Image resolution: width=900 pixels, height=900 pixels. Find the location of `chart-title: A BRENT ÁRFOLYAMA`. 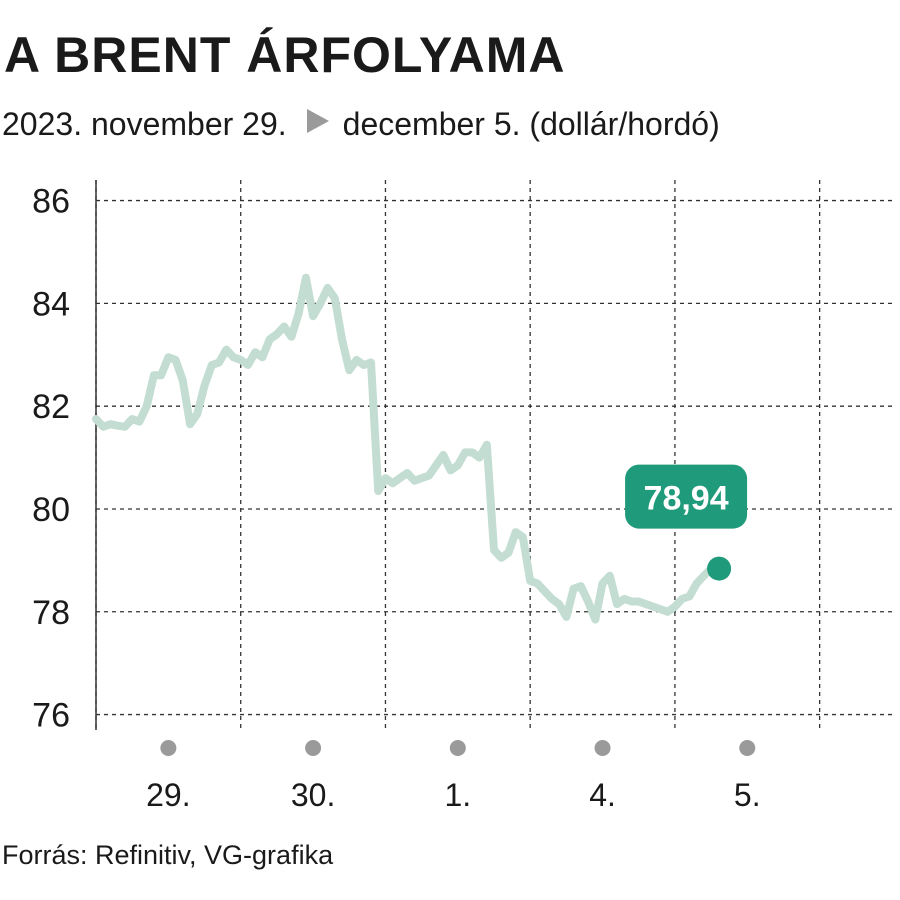

chart-title: A BRENT ÁRFOLYAMA is located at coordinates (285, 55).